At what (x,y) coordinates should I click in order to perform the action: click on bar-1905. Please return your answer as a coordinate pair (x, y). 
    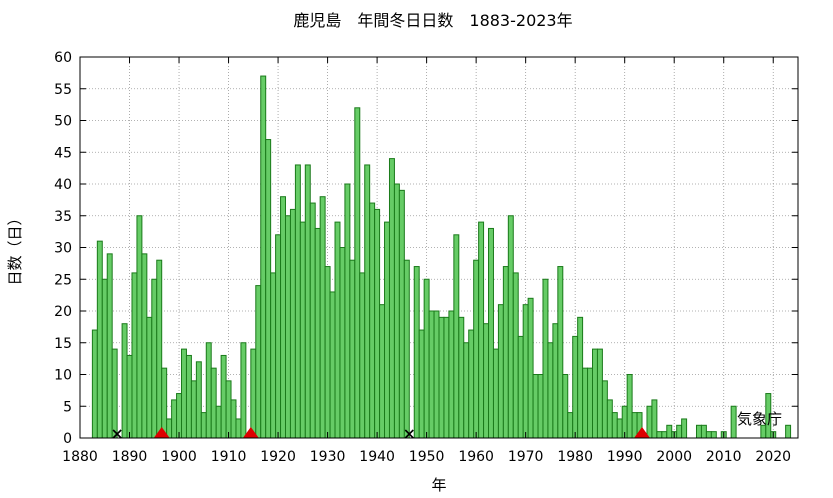
    Looking at the image, I should click on (203, 425).